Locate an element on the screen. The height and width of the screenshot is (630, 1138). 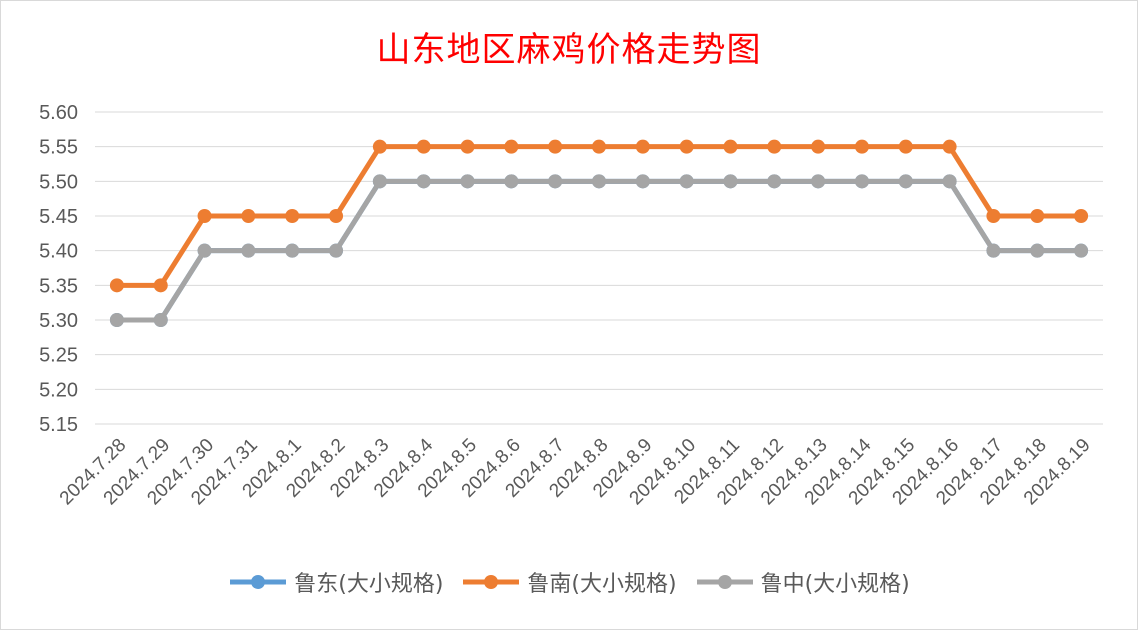
y-tick-label: 5.45 is located at coordinates (58, 217).